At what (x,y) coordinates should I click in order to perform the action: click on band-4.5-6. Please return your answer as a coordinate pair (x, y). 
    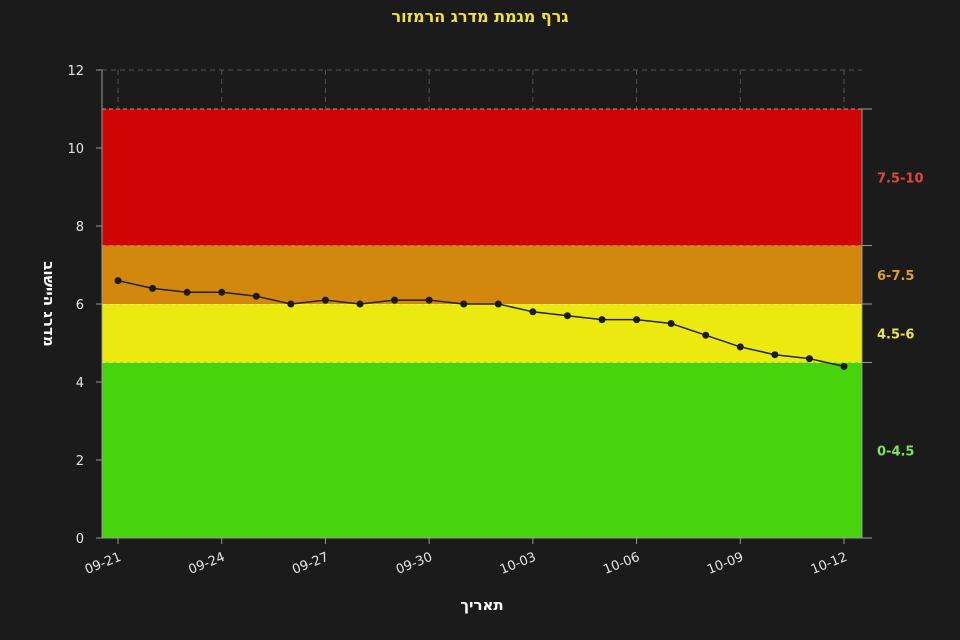
    Looking at the image, I should click on (482, 333).